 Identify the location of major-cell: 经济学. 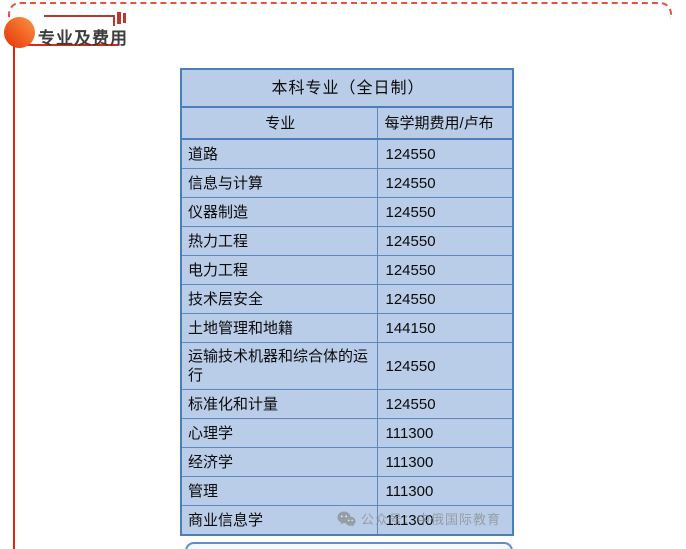
(279, 462).